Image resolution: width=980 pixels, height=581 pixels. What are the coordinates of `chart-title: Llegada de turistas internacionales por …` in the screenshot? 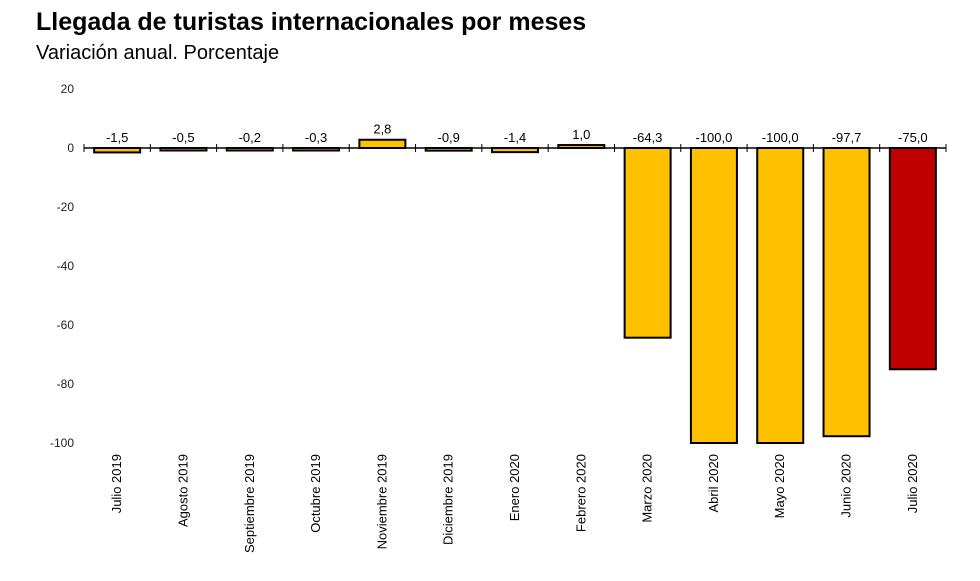 It's located at (311, 22).